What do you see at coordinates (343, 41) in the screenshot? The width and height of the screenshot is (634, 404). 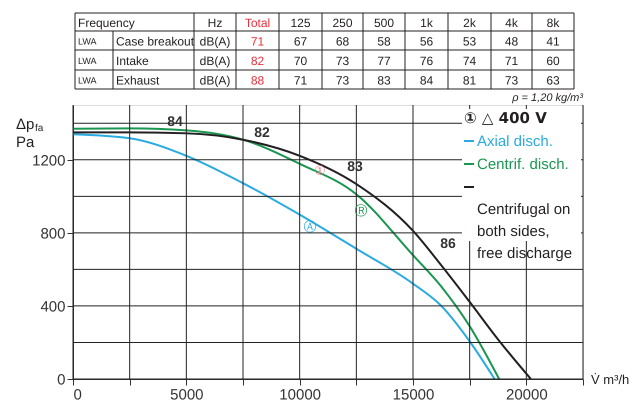 I see `text: 68` at bounding box center [343, 41].